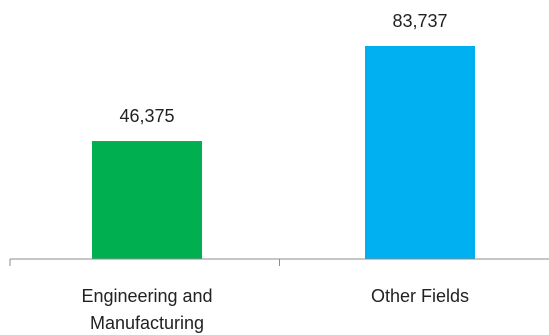 The image size is (549, 335). I want to click on data-label-1: 46,375, so click(146, 116).